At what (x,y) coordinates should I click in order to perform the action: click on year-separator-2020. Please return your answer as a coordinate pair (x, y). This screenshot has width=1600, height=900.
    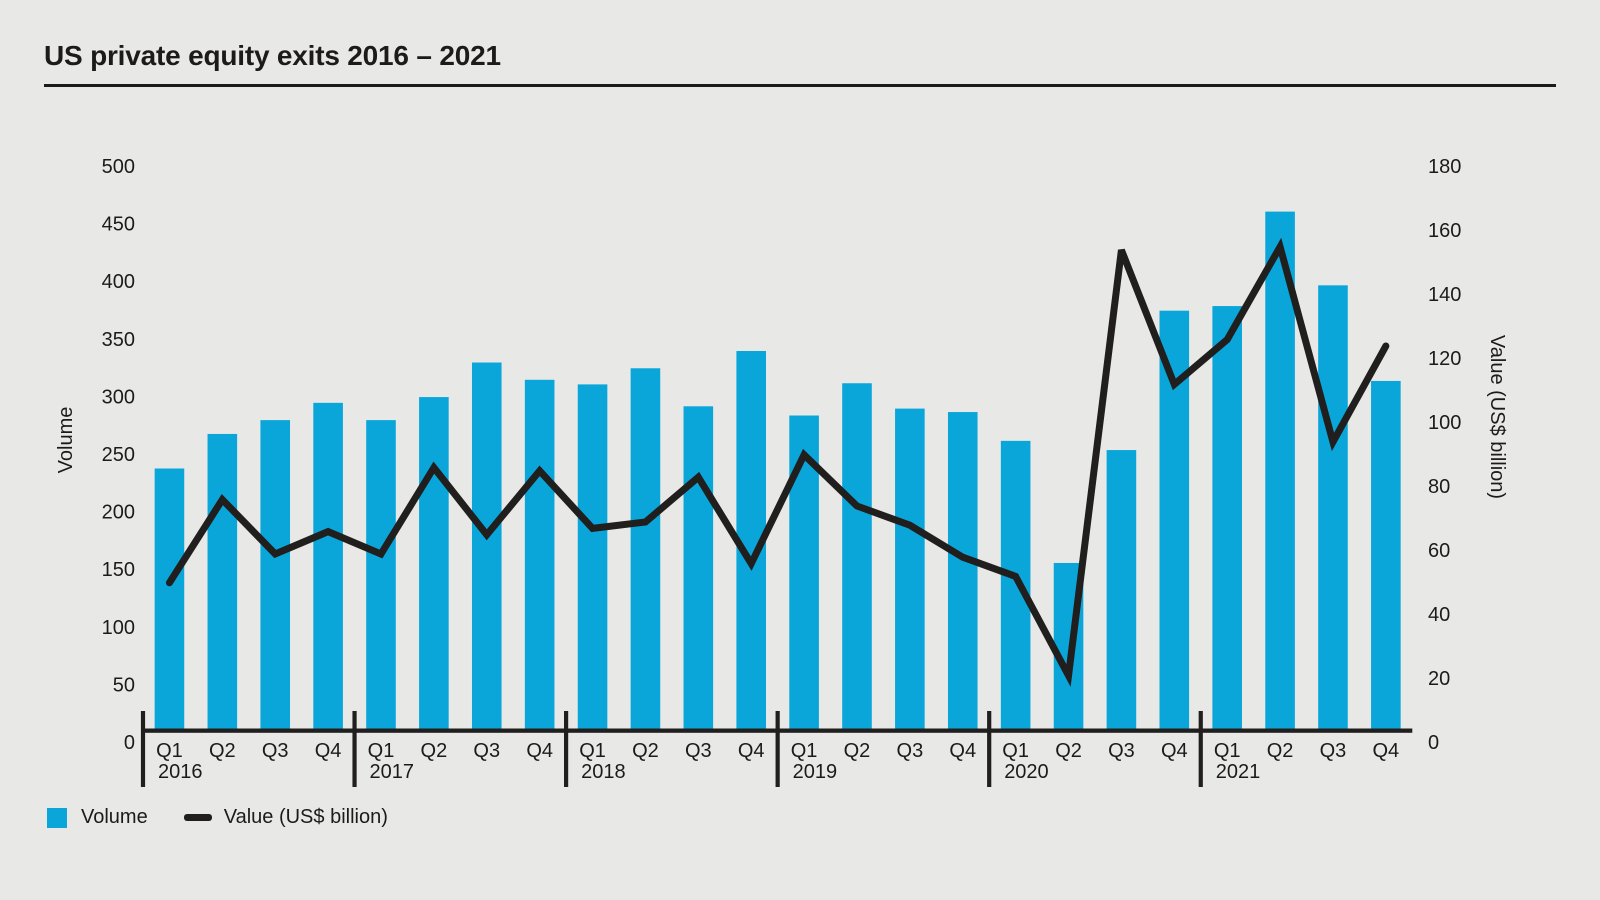
    Looking at the image, I should click on (989, 749).